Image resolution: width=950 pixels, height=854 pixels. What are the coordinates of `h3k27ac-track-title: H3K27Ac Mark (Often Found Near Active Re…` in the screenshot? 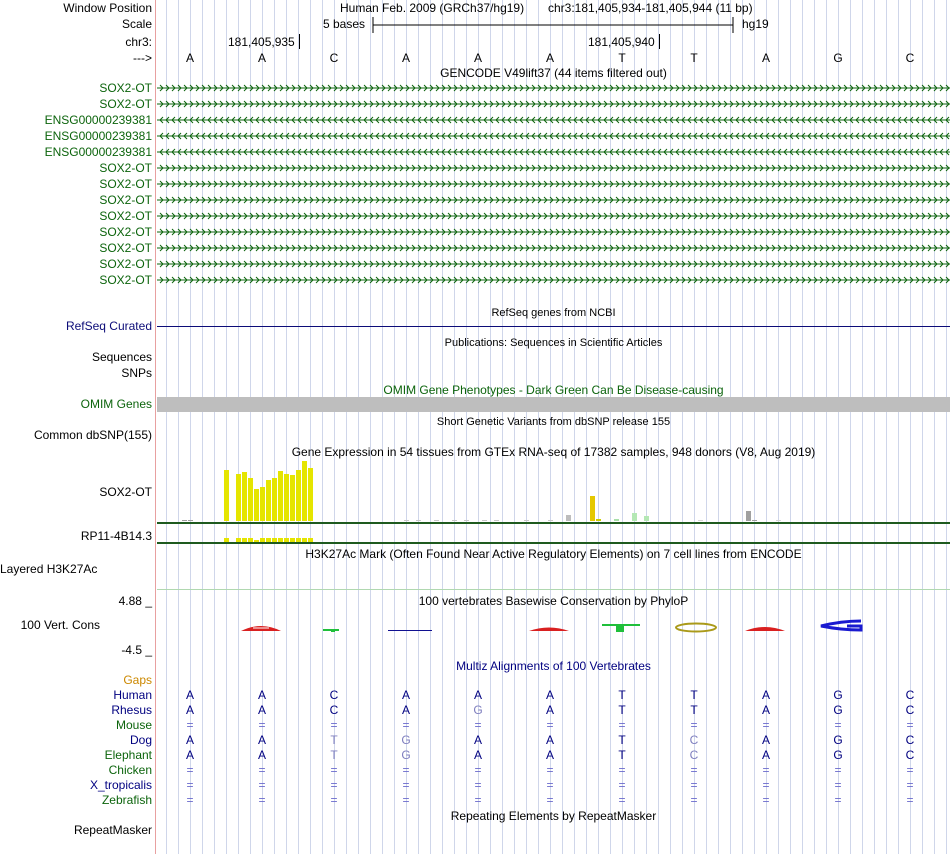 It's located at (553, 554).